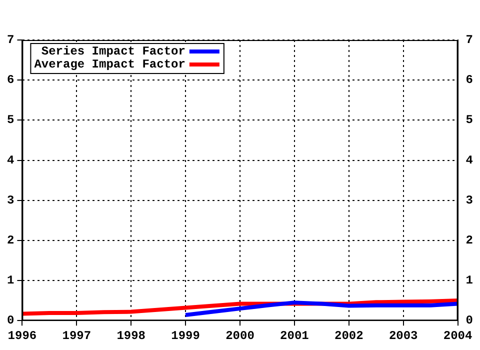 The width and height of the screenshot is (480, 350). What do you see at coordinates (240, 335) in the screenshot?
I see `x-tick-label: 2000` at bounding box center [240, 335].